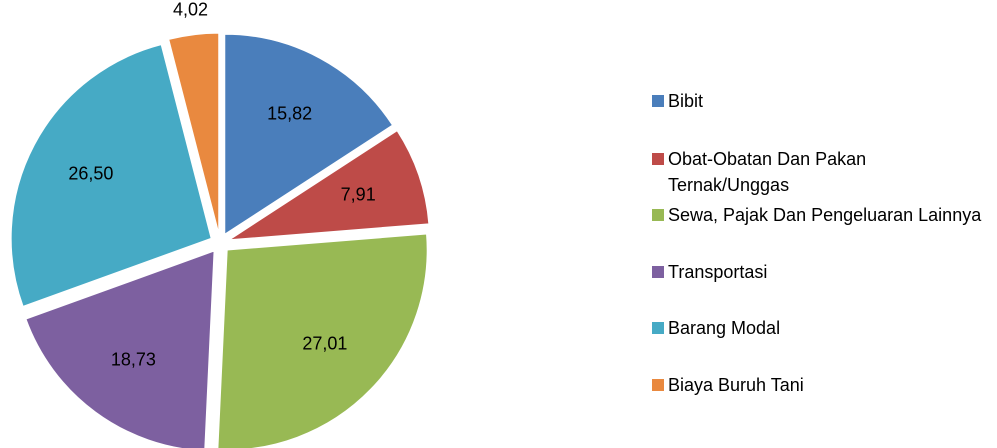 Image resolution: width=997 pixels, height=448 pixels. I want to click on legend-item: Sewa, Pajak Dan Pengeluaran Lainnya, so click(819, 215).